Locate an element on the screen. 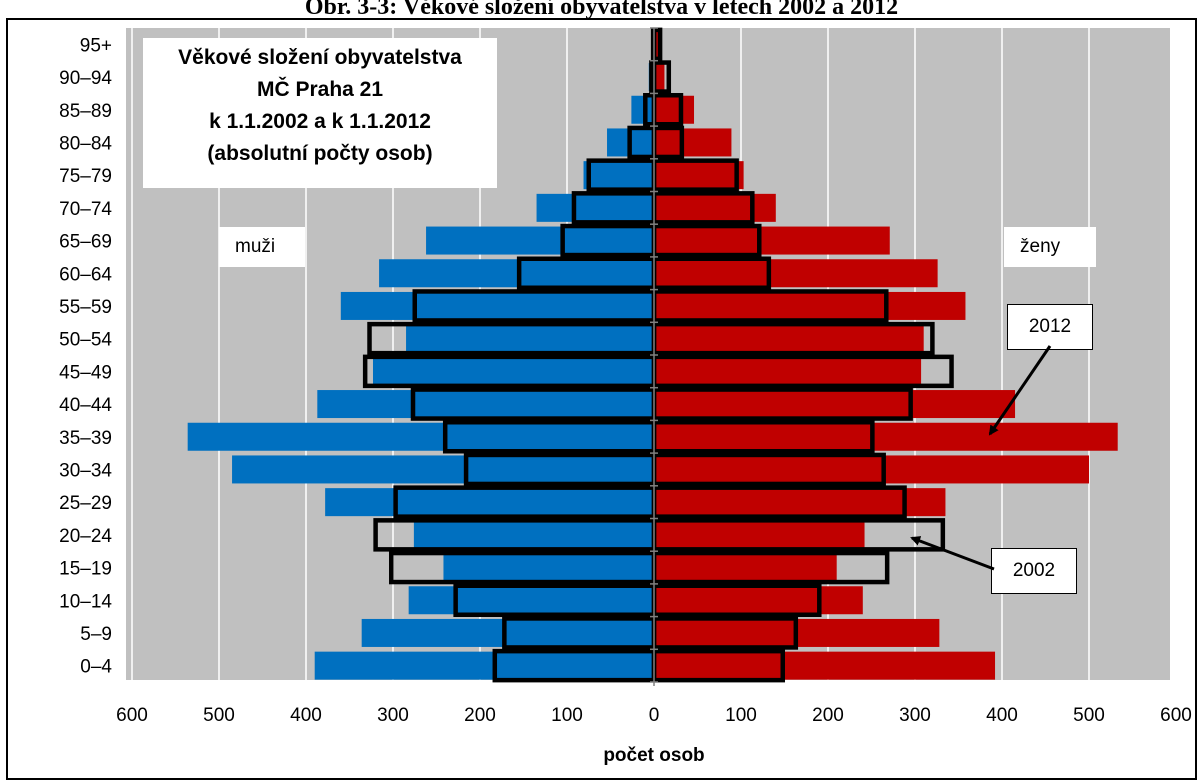  age-group-label: 20–24 is located at coordinates (85, 536).